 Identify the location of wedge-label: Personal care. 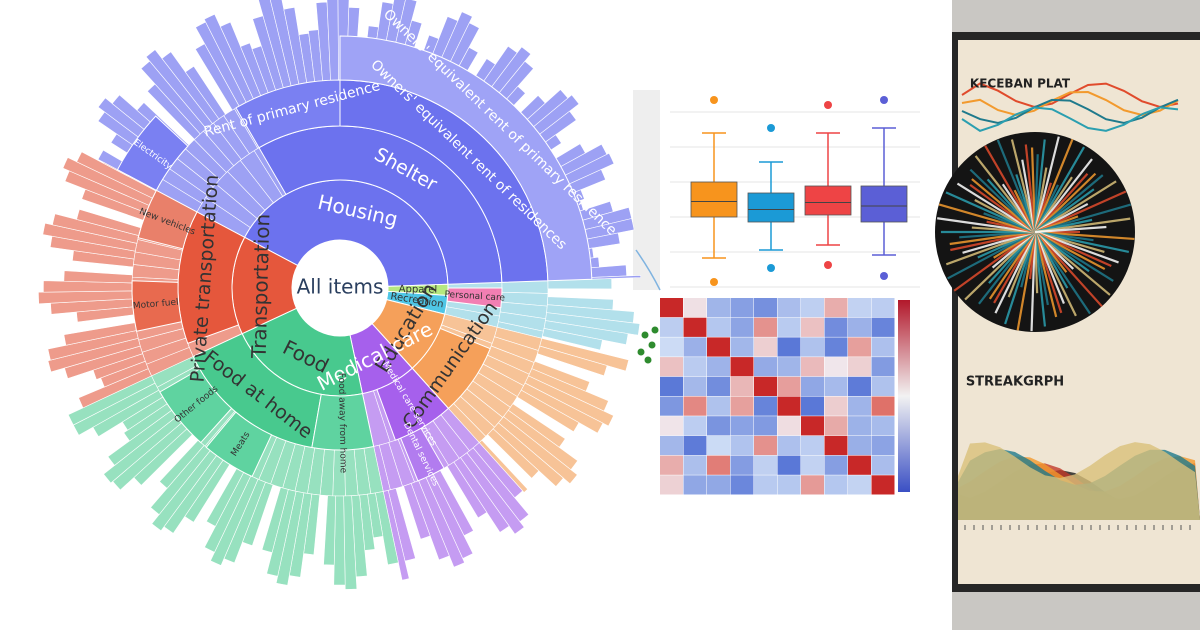
(475, 297).